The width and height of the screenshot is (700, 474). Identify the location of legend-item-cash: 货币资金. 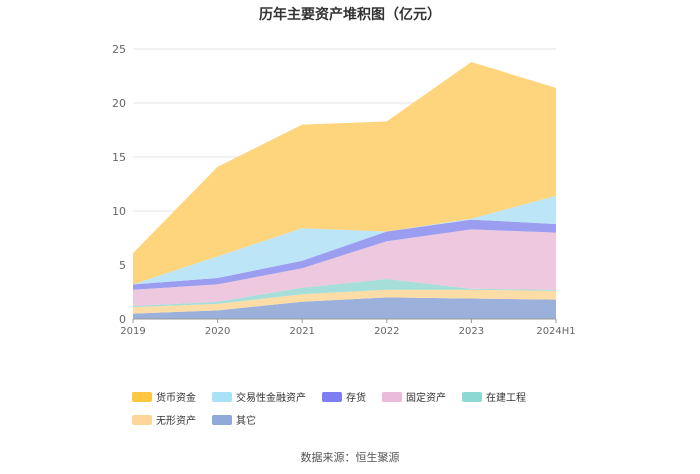
(164, 396).